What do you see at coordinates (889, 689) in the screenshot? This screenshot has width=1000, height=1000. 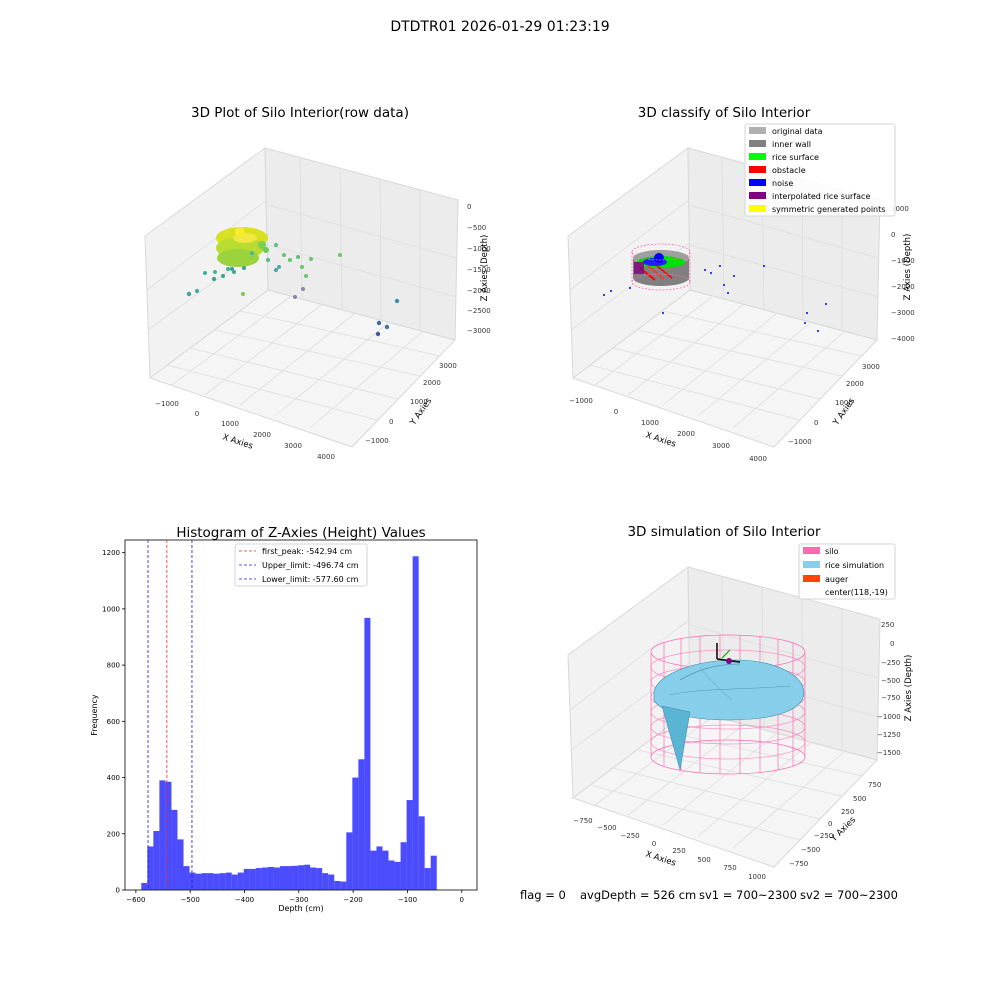 I see `sim-z-ticks: 250 0 −250 −500 −750 −1000 −1250 −1500` at bounding box center [889, 689].